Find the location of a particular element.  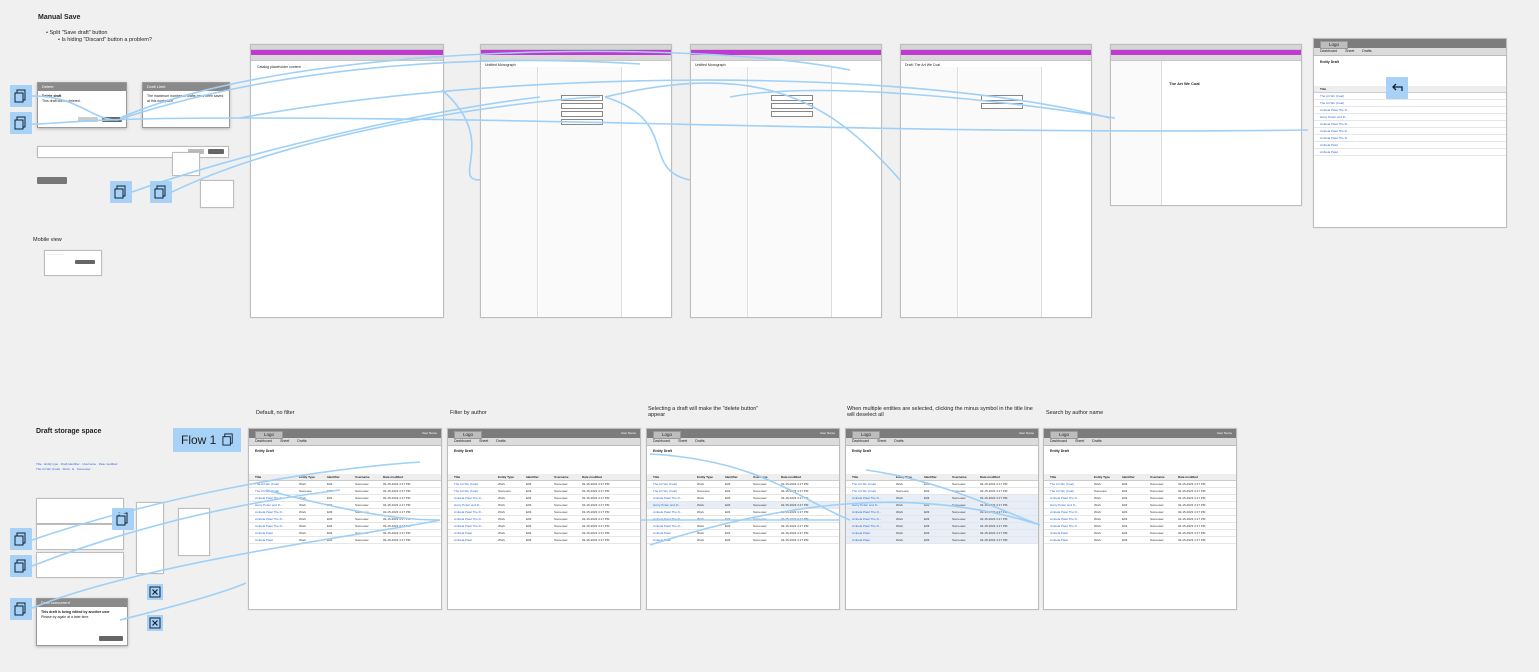

draft-concurrent-ok is located at coordinates (111, 638).